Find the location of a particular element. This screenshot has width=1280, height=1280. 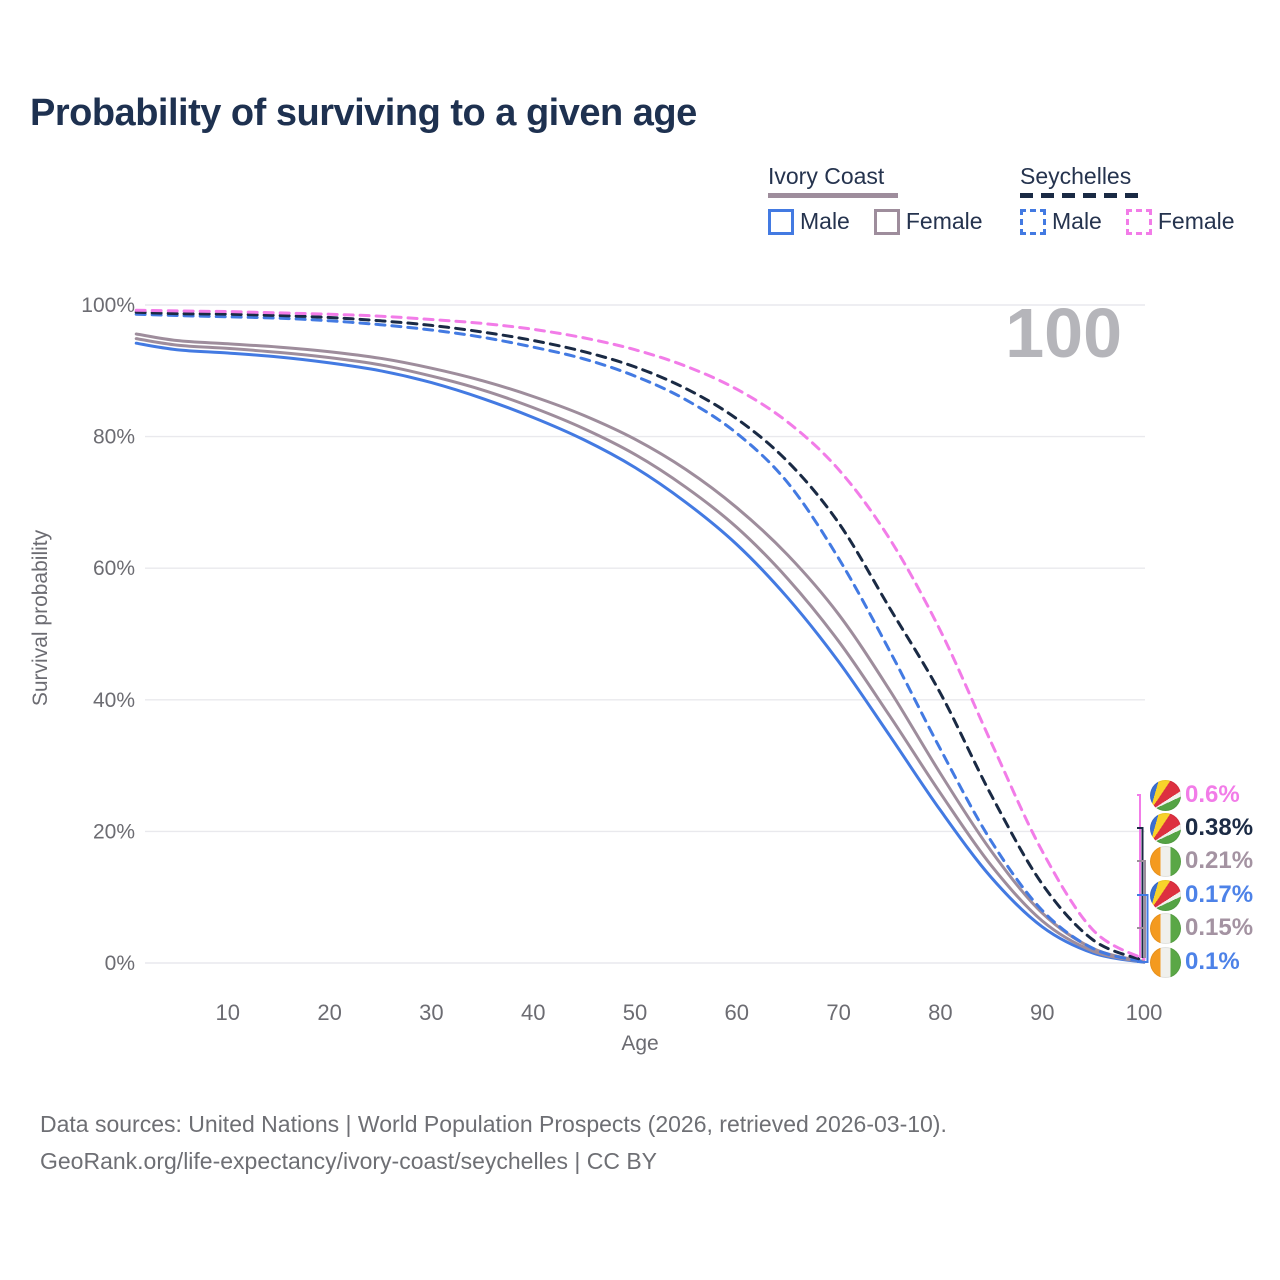

legend-item-ivory-coast-male: Male is located at coordinates (809, 221).